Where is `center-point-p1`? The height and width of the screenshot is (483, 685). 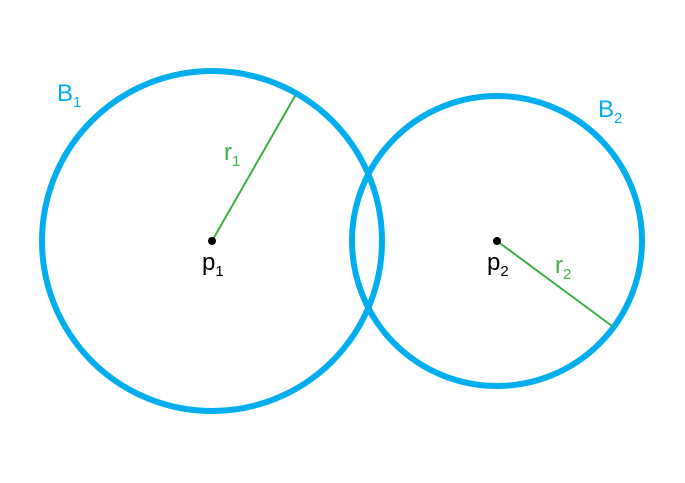
center-point-p1 is located at coordinates (212, 241).